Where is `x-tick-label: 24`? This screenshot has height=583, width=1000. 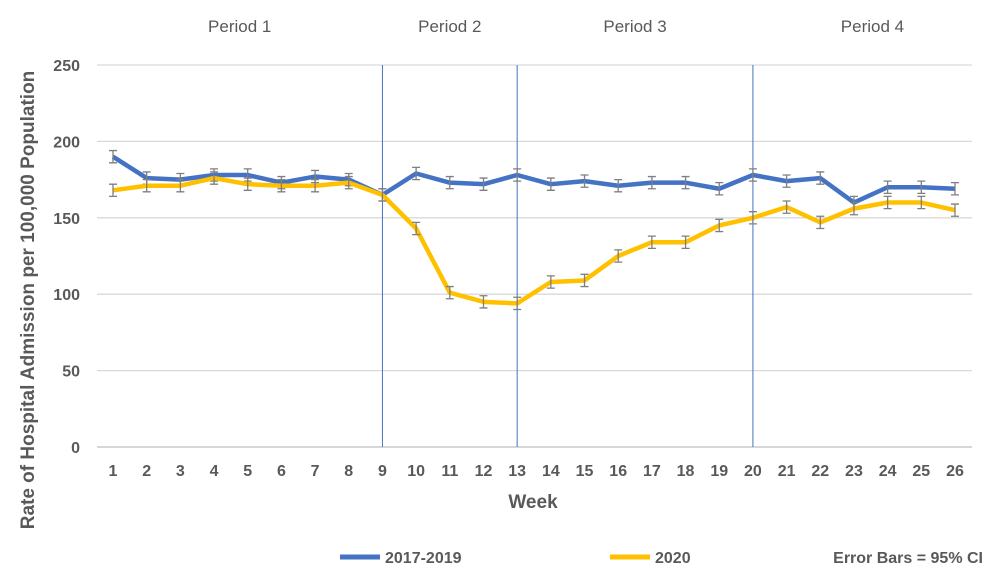
x-tick-label: 24 is located at coordinates (888, 471).